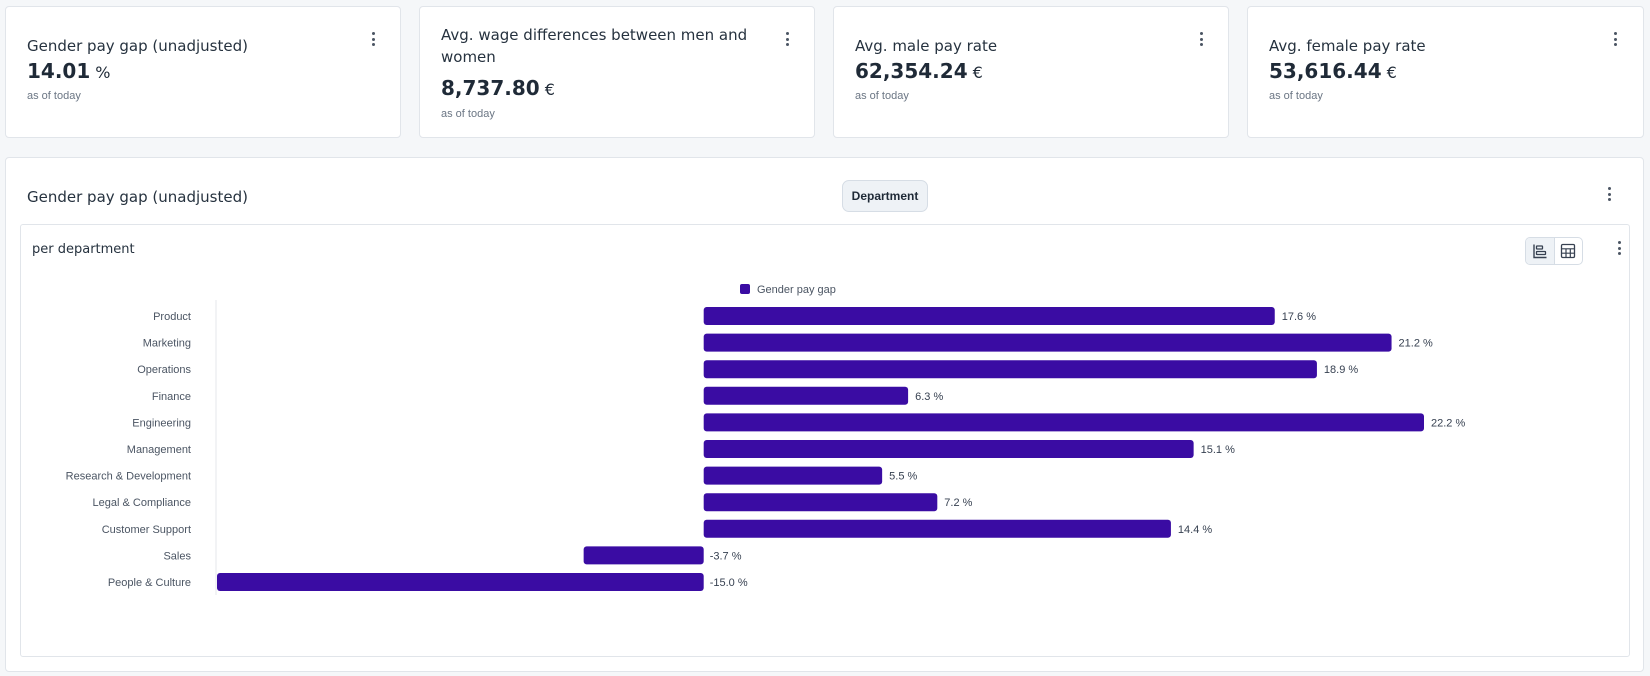 This screenshot has height=676, width=1650. Describe the element at coordinates (726, 556) in the screenshot. I see `data-label: -3.7 %` at that location.